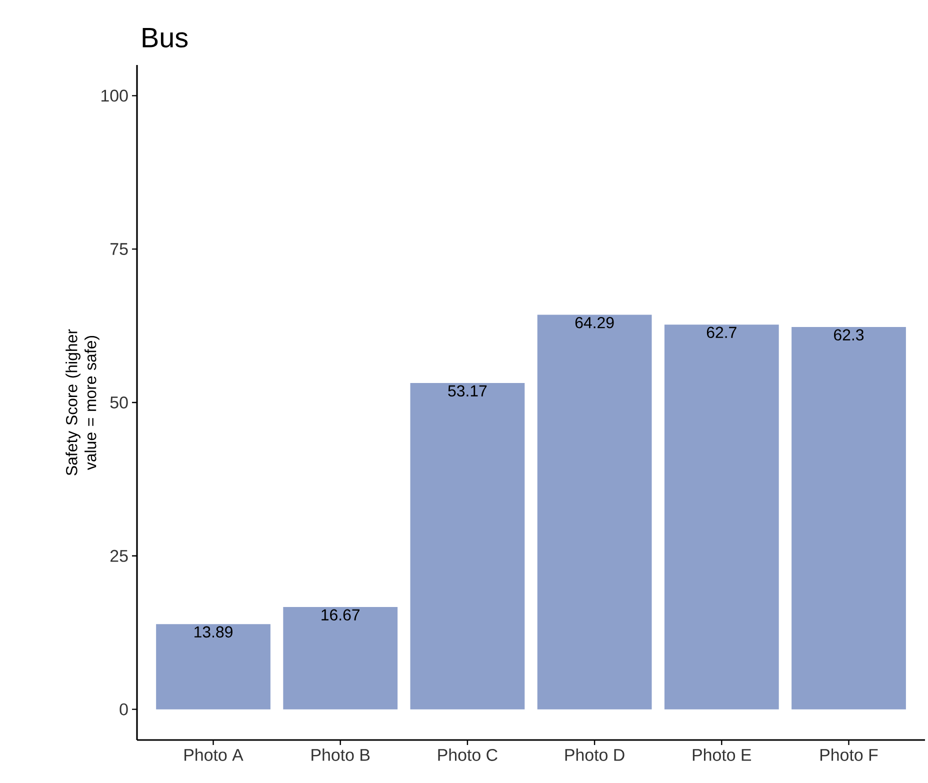 This screenshot has width=928, height=783. Describe the element at coordinates (721, 332) in the screenshot. I see `data-label: 62.7` at that location.